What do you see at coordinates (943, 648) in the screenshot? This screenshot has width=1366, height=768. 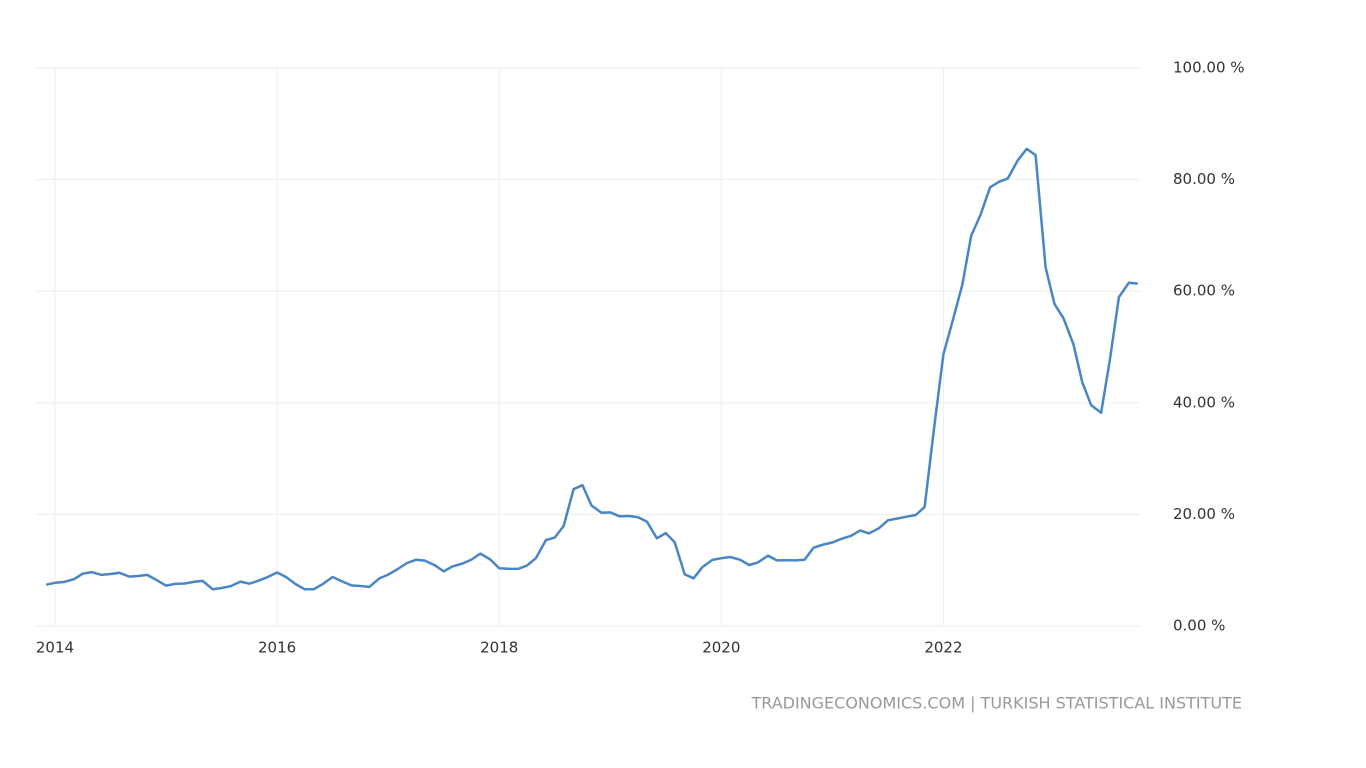 I see `x-tick-label: 2022` at bounding box center [943, 648].